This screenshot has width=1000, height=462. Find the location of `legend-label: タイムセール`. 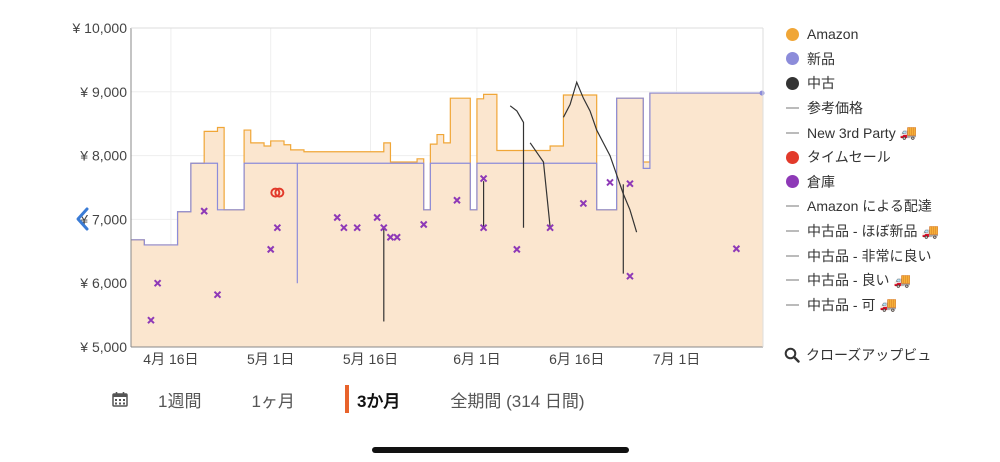

legend-label: タイムセール is located at coordinates (849, 157).